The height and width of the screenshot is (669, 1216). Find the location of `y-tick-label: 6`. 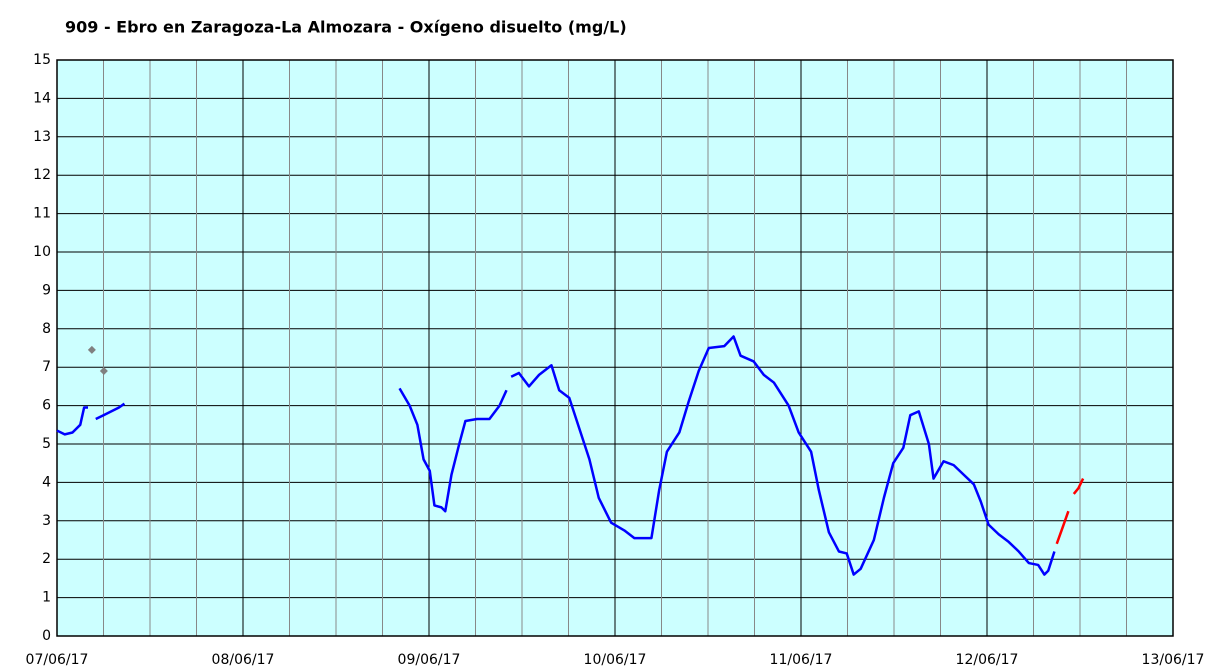

y-tick-label: 6 is located at coordinates (46, 406).